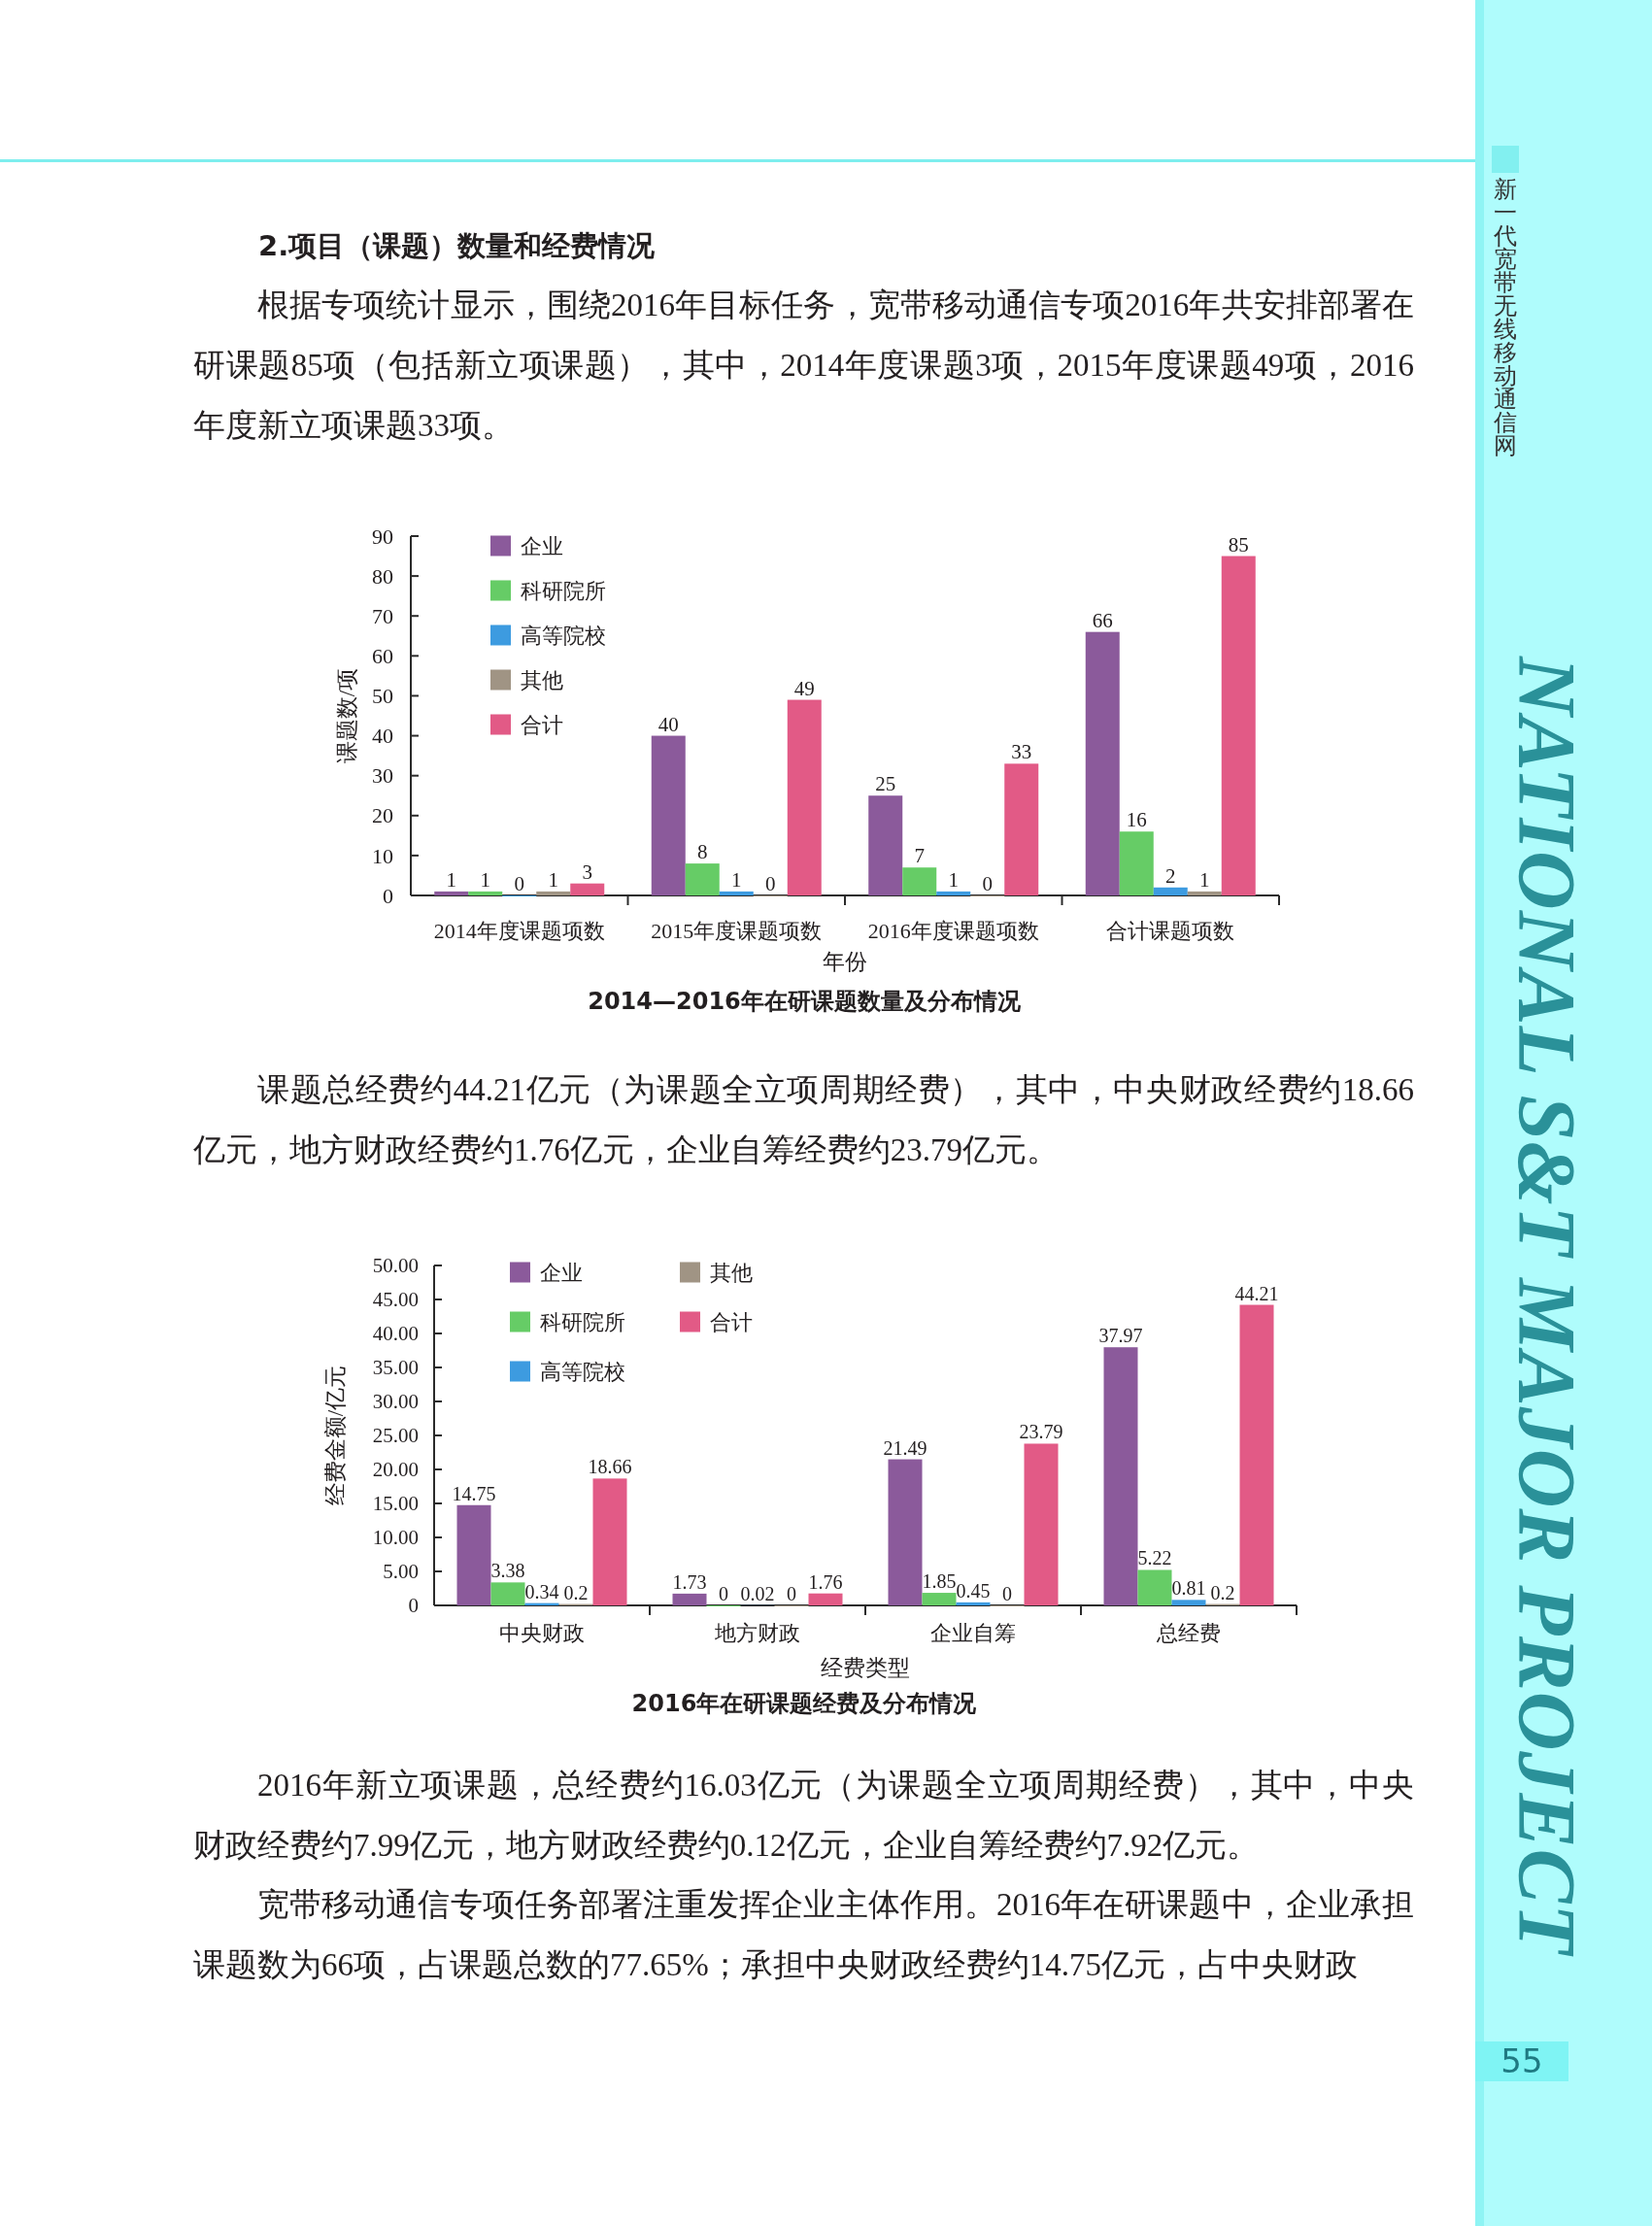 This screenshot has height=2226, width=1652. What do you see at coordinates (507, 1571) in the screenshot?
I see `data-label: 3.38` at bounding box center [507, 1571].